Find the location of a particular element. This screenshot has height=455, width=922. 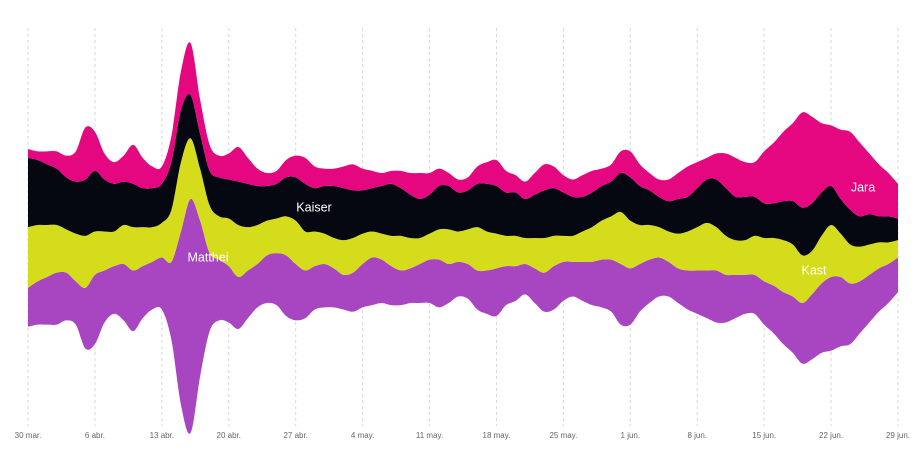

x-tick-label: 15 jun. is located at coordinates (764, 435).